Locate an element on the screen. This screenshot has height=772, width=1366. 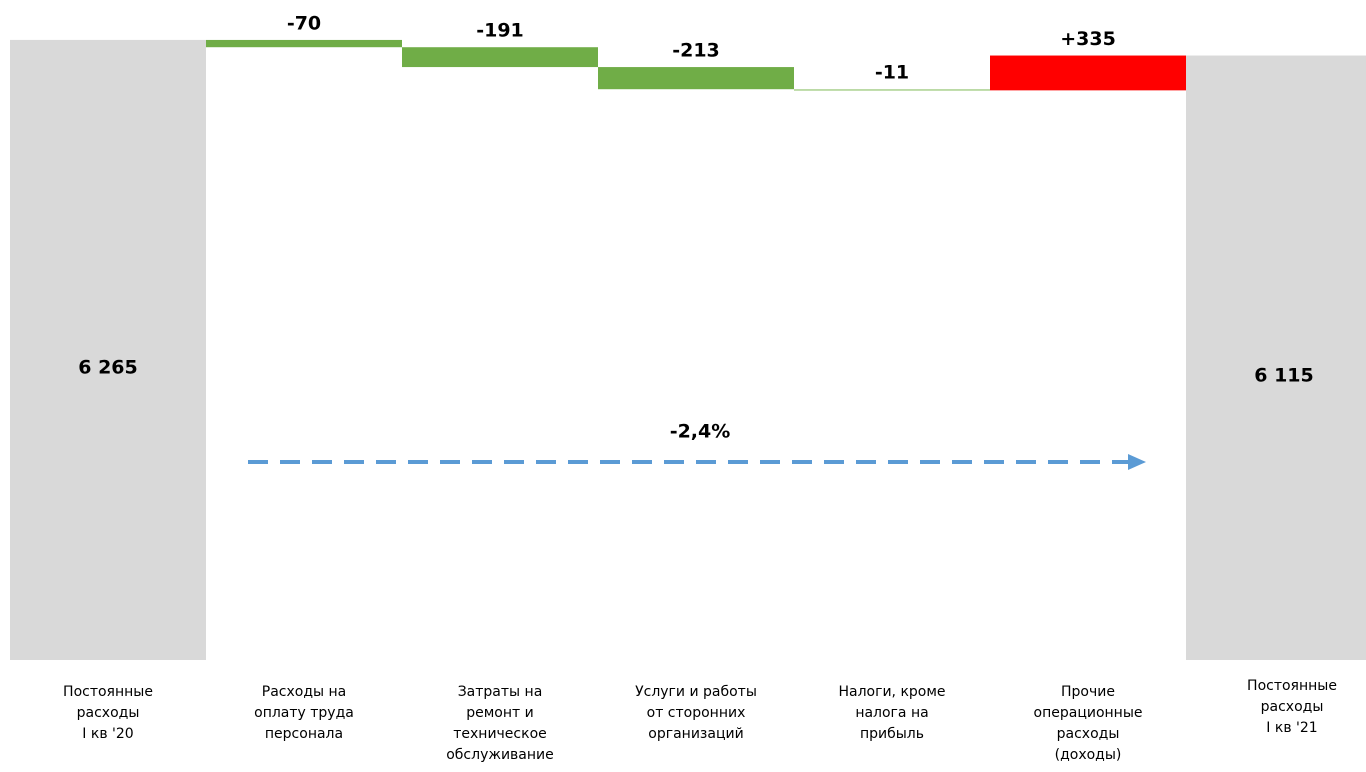
category-label: Прочие операционные расходы (доходы) is located at coordinates (1088, 723).